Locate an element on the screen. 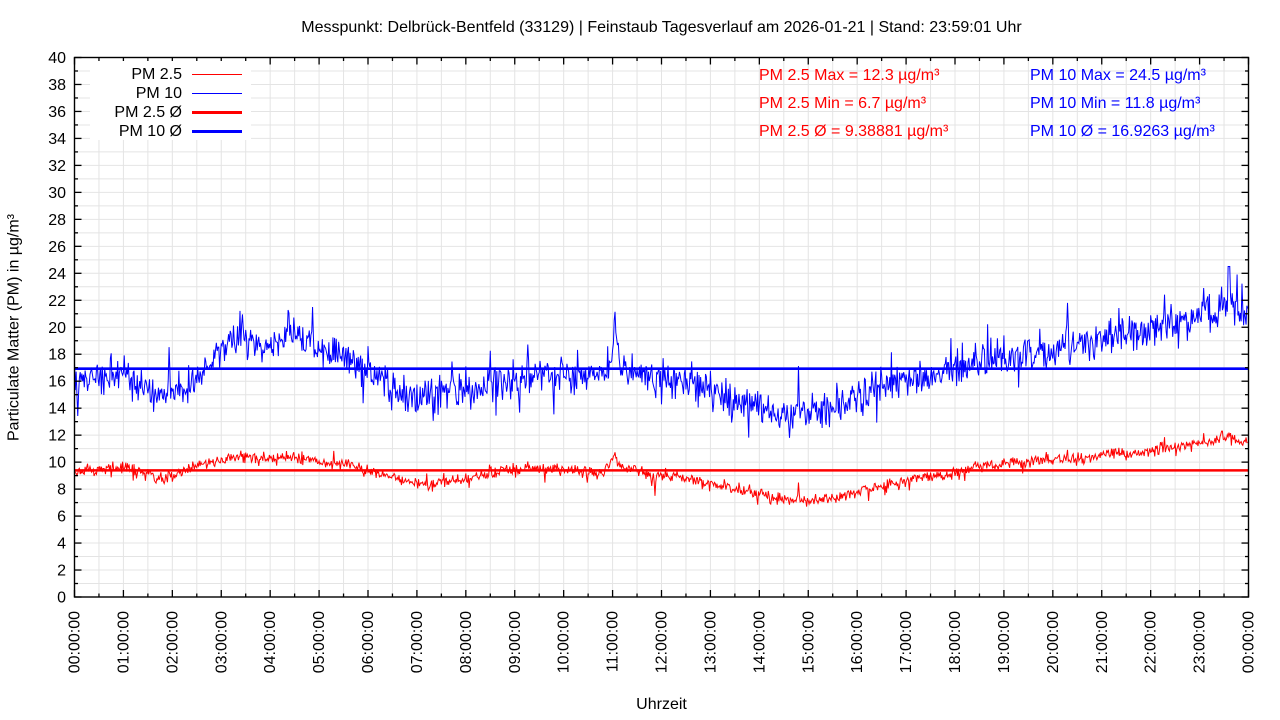  x-tick-label: 03:00:00 is located at coordinates (221, 642).